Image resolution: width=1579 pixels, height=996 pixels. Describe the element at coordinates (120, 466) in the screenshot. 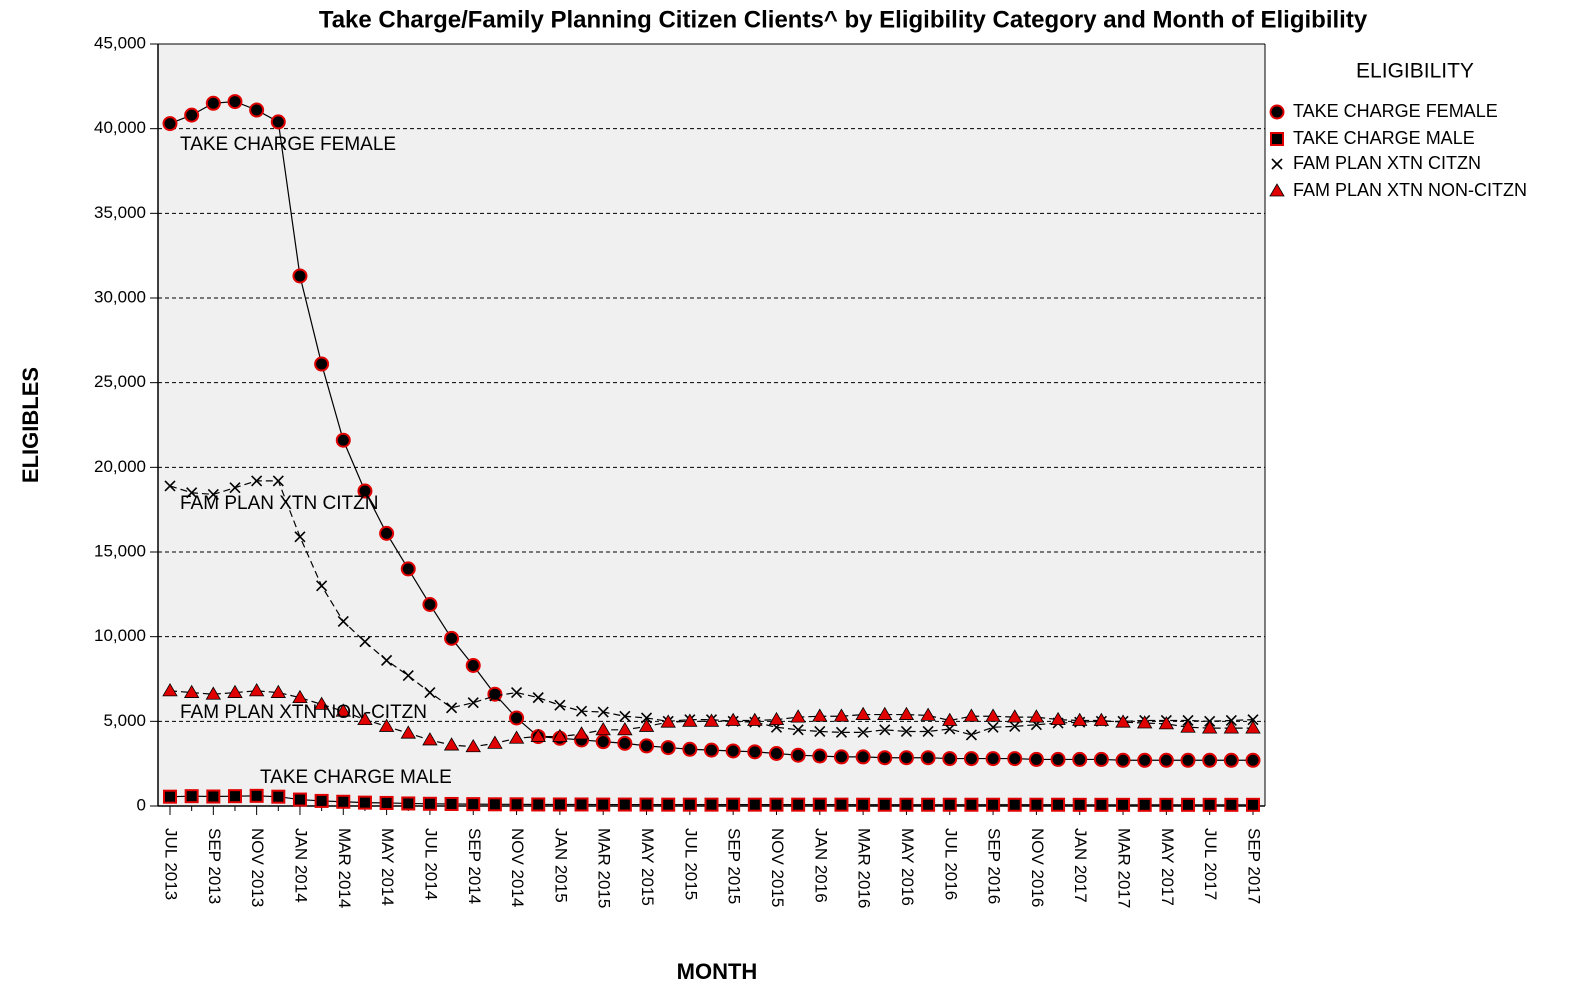

I see `y-tick-label: 20,000` at that location.